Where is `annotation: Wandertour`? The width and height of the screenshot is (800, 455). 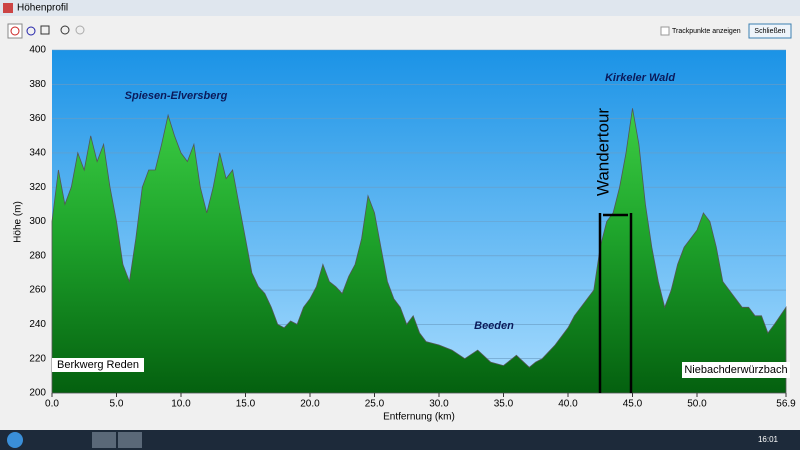 annotation: Wandertour is located at coordinates (602, 152).